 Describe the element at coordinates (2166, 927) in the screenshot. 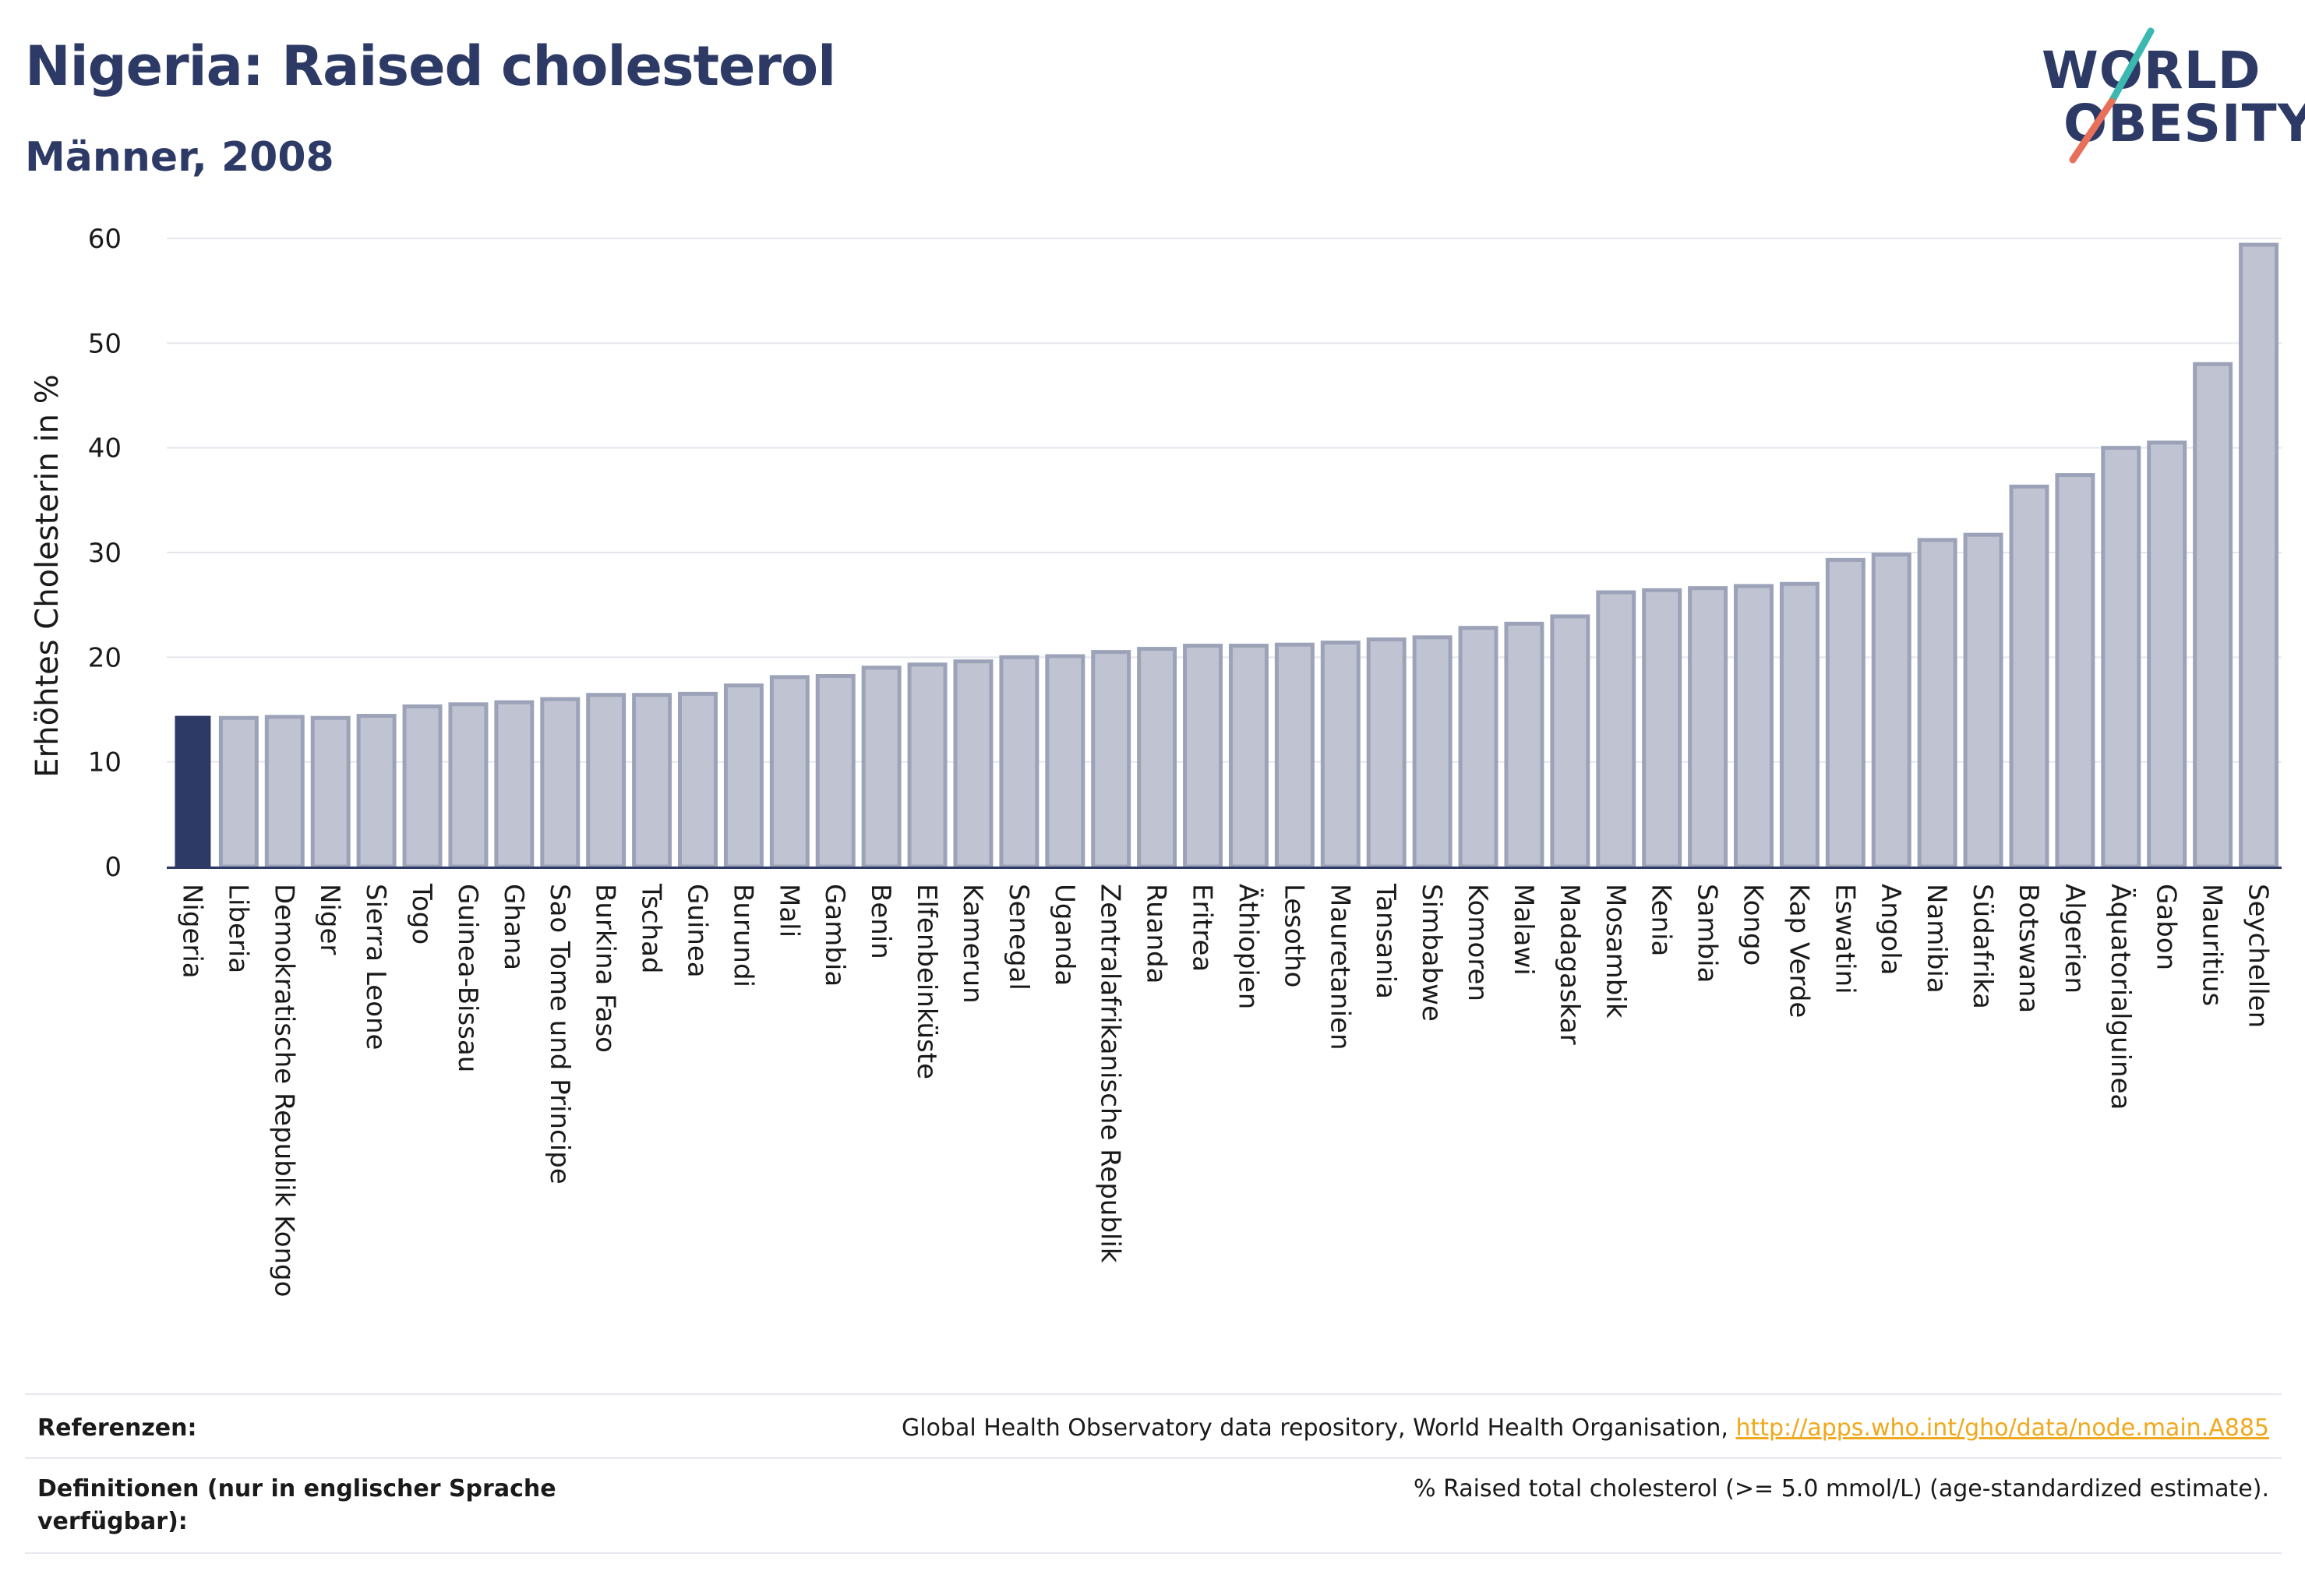

I see `x-tick-label: Gabon` at that location.